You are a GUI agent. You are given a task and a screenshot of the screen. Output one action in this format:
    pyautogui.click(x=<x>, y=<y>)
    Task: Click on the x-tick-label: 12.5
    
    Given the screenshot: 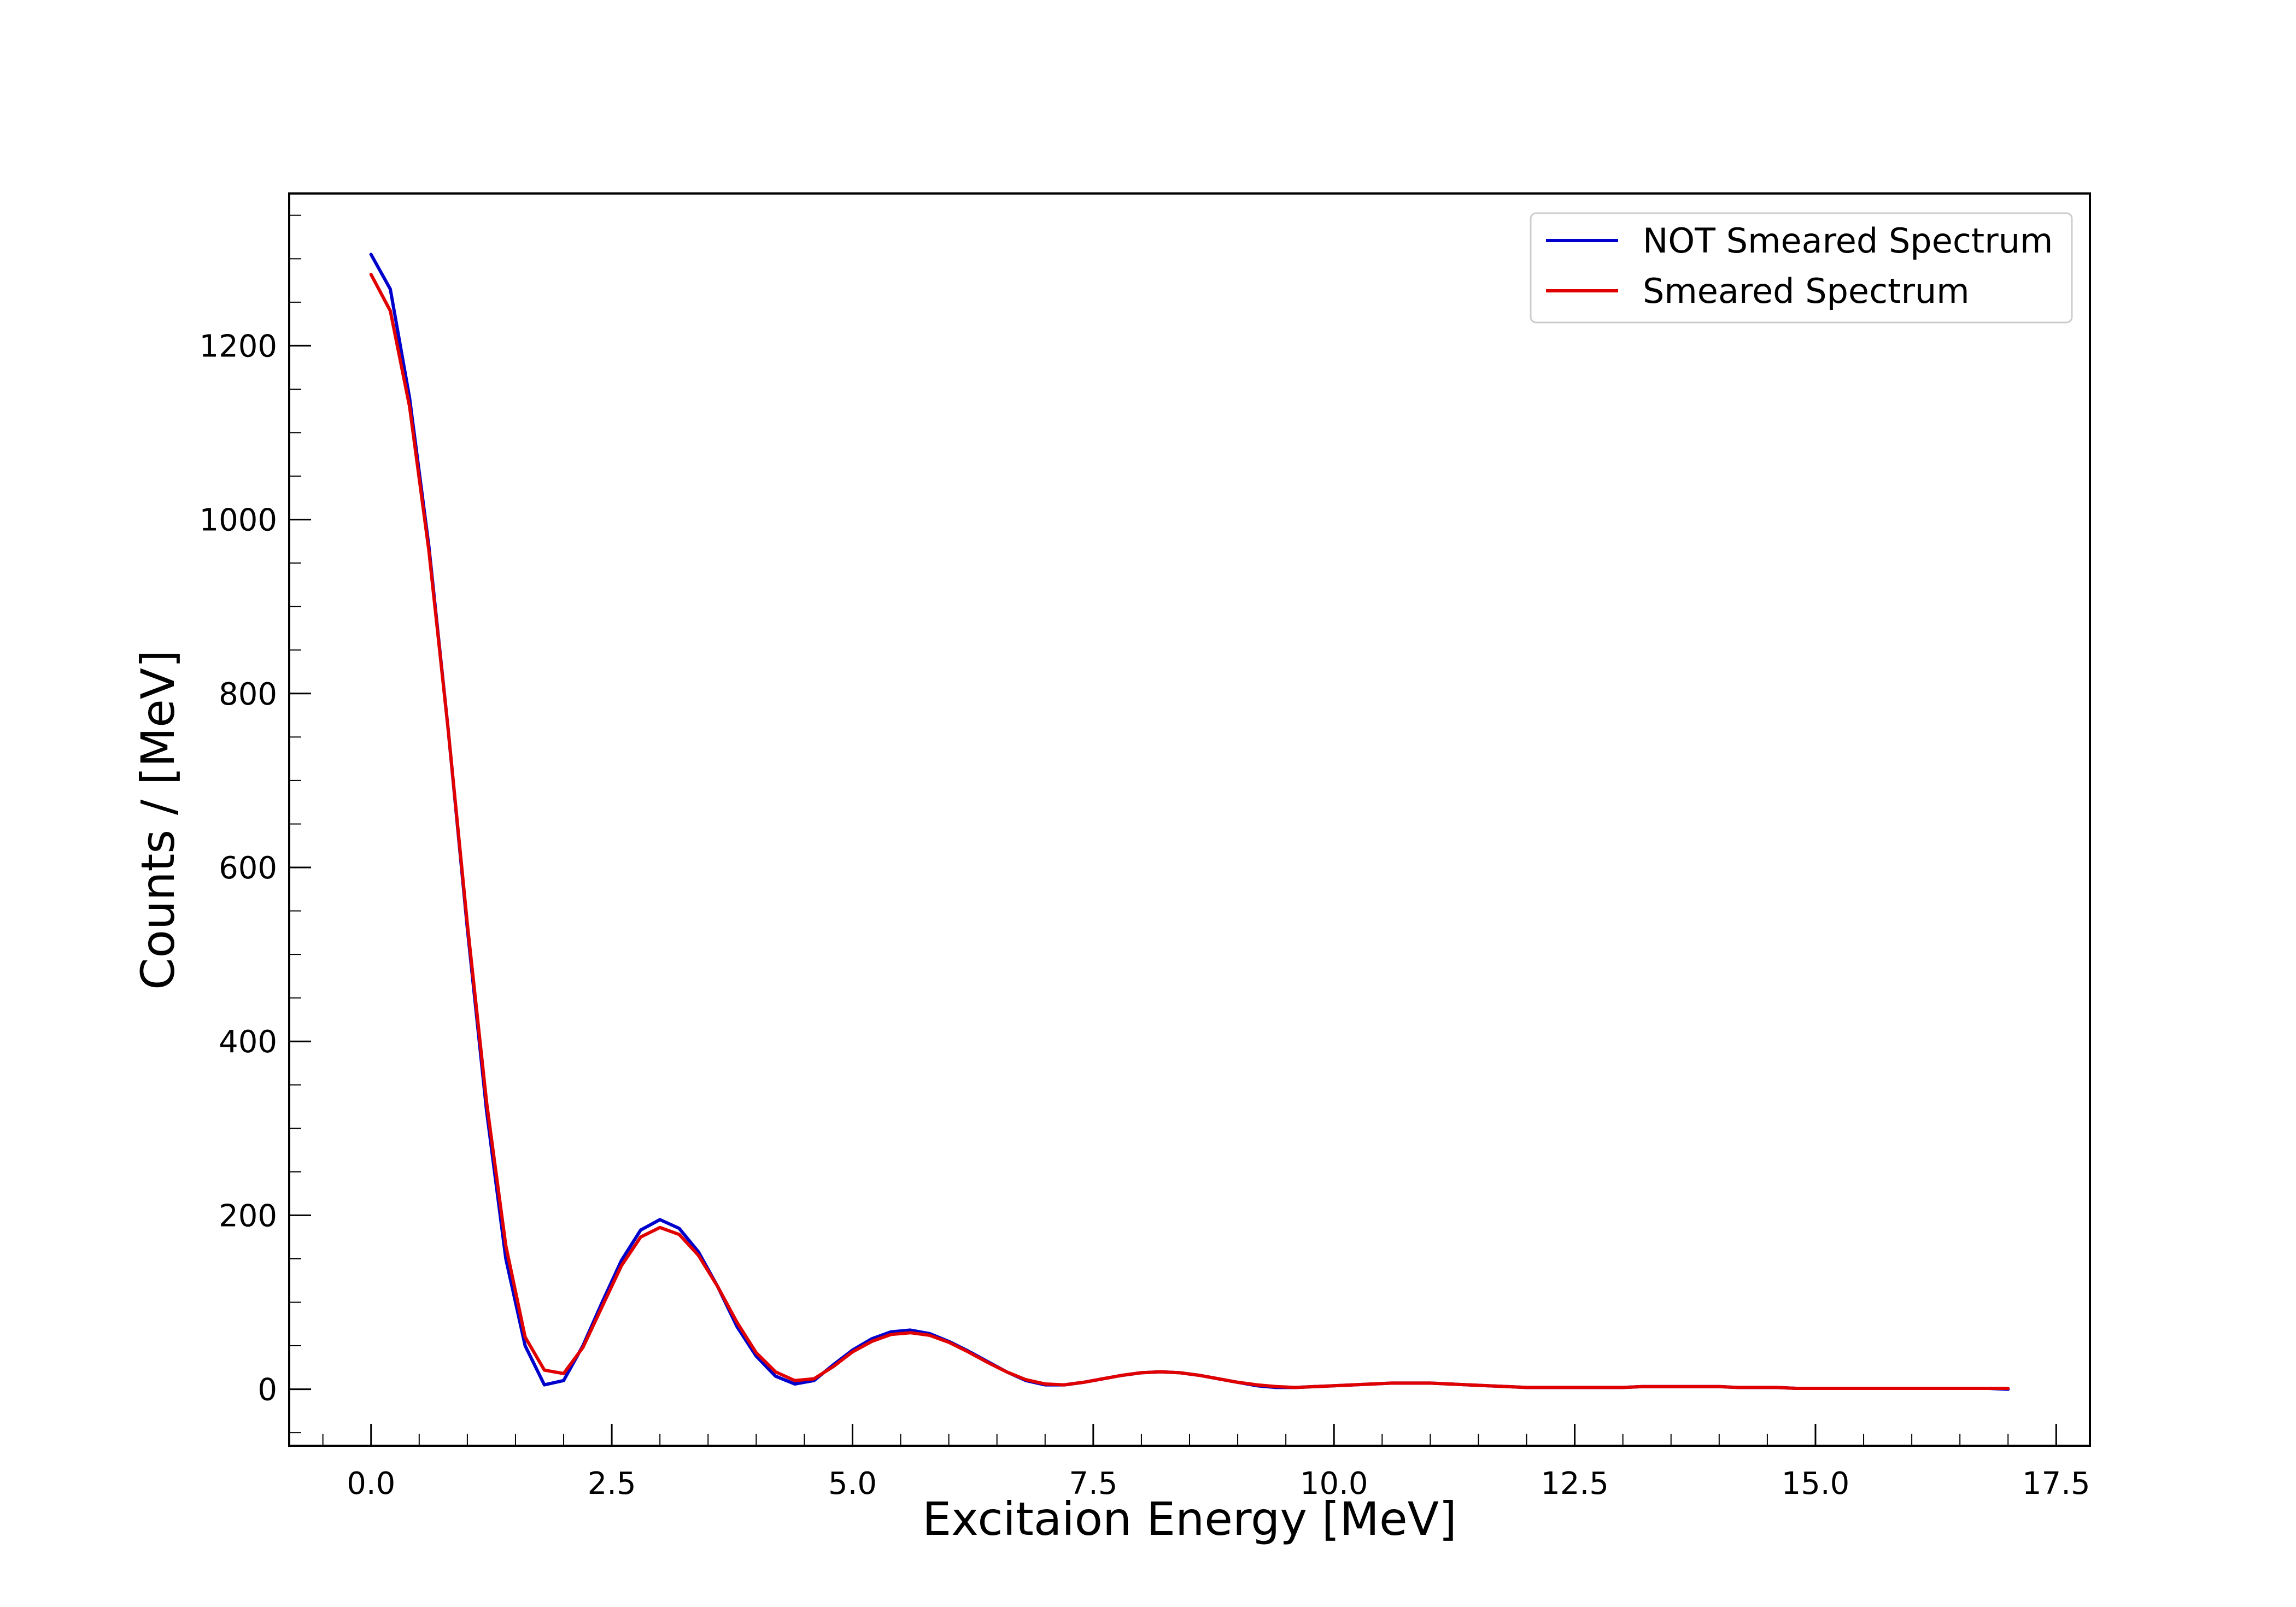 What is the action you would take?
    pyautogui.click(x=1575, y=1484)
    